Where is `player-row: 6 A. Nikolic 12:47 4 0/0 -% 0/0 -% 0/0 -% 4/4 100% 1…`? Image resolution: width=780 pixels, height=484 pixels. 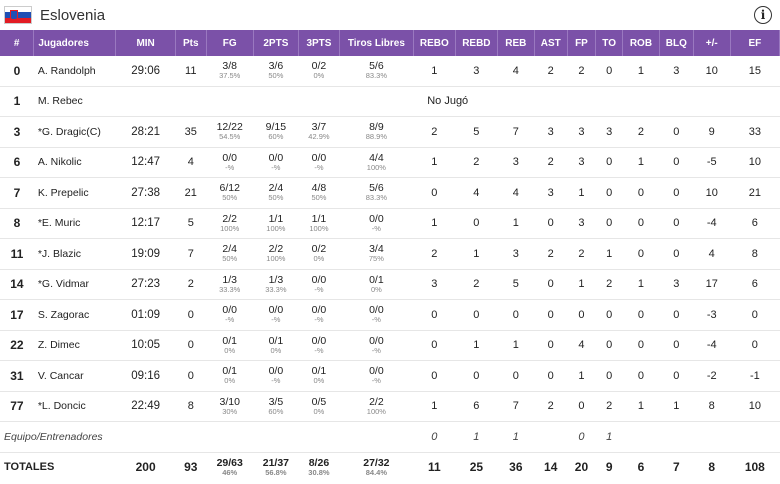 player-row: 6 A. Nikolic 12:47 4 0/0 -% 0/0 -% 0/0 -% 4/4 100% 1… is located at coordinates (390, 162).